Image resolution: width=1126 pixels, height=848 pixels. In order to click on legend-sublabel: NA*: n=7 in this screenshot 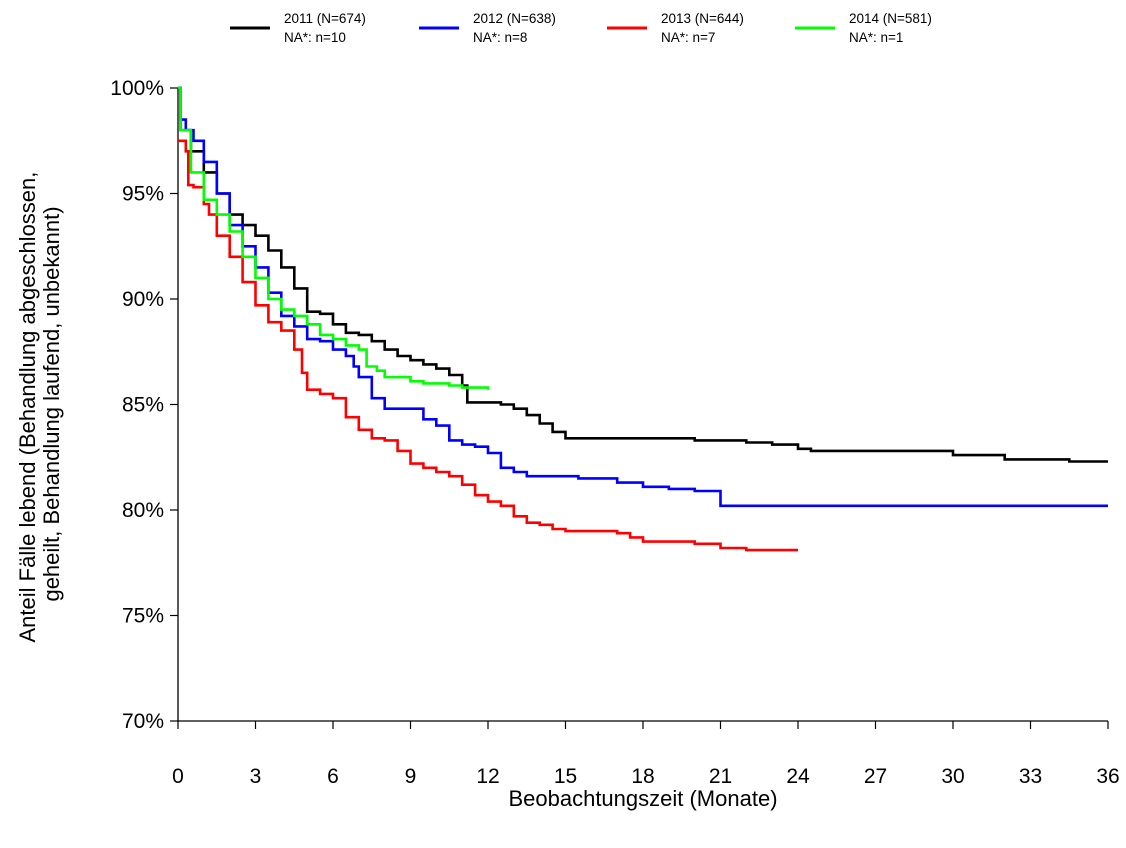, I will do `click(688, 37)`.